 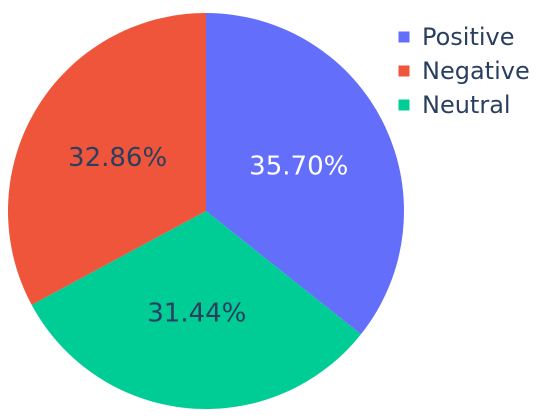 I want to click on legend-swatch-neutral, so click(x=404, y=105).